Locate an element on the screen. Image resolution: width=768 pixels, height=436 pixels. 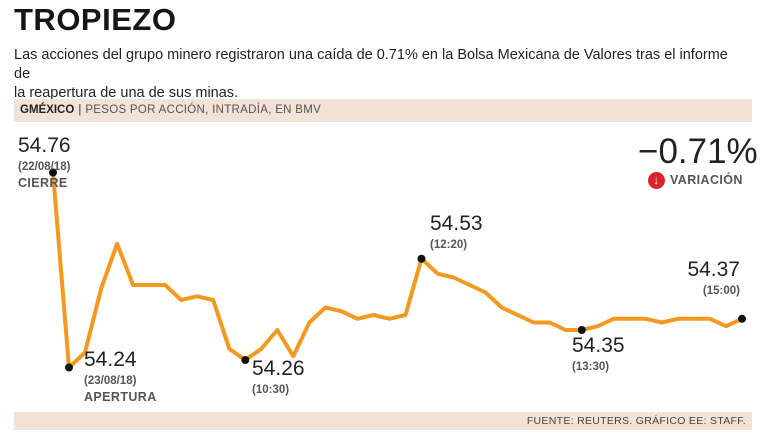
ticker-label: GMÉXICO is located at coordinates (47, 110).